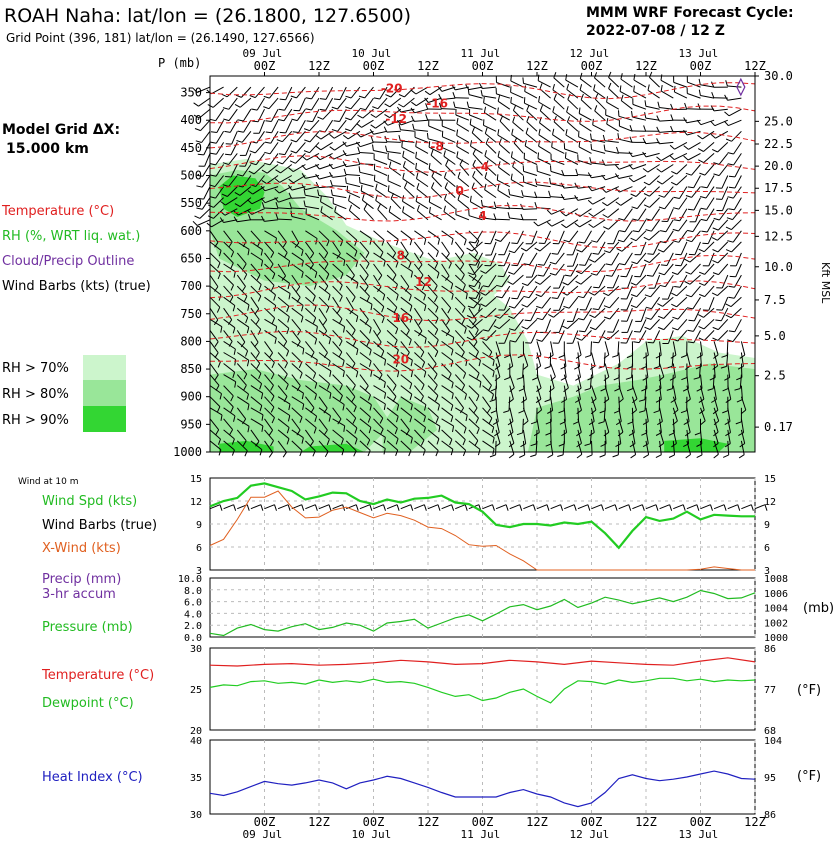 The height and width of the screenshot is (844, 840). I want to click on wind-panel-subtitle: Wind at 10 m, so click(48, 482).